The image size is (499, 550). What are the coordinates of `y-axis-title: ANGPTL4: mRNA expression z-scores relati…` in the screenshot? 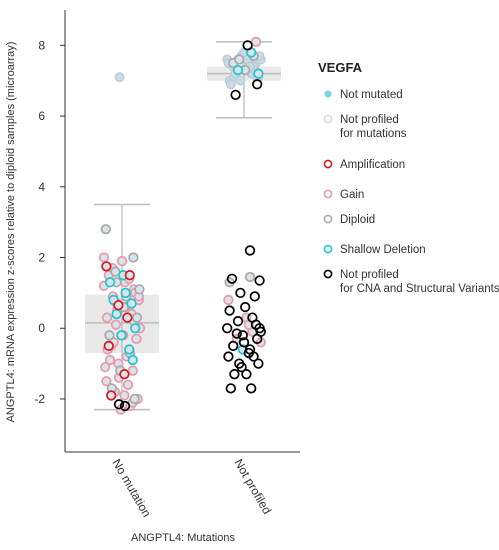 It's located at (11, 232).